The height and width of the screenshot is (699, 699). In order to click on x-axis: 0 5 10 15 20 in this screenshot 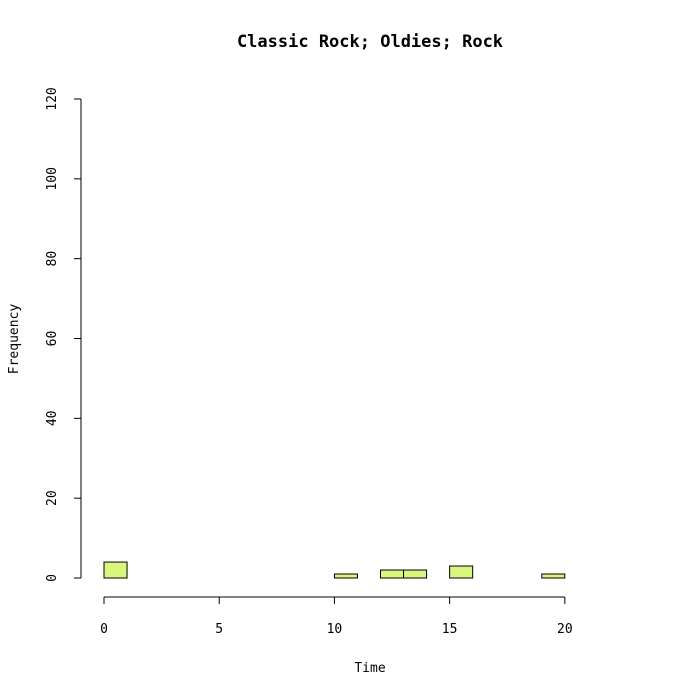, I will do `click(336, 616)`.